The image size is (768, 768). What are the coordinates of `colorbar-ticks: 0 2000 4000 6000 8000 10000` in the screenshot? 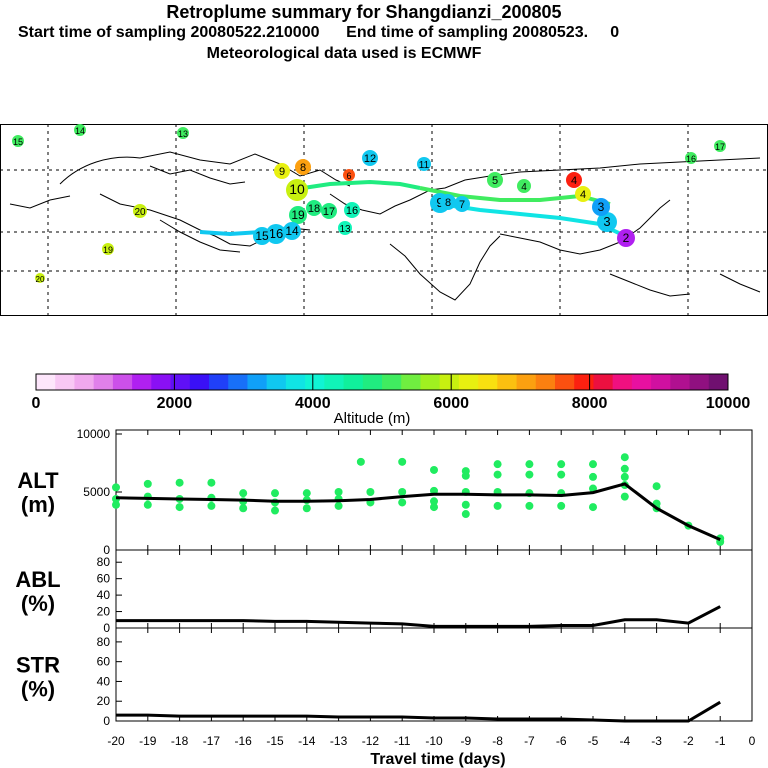 It's located at (391, 393).